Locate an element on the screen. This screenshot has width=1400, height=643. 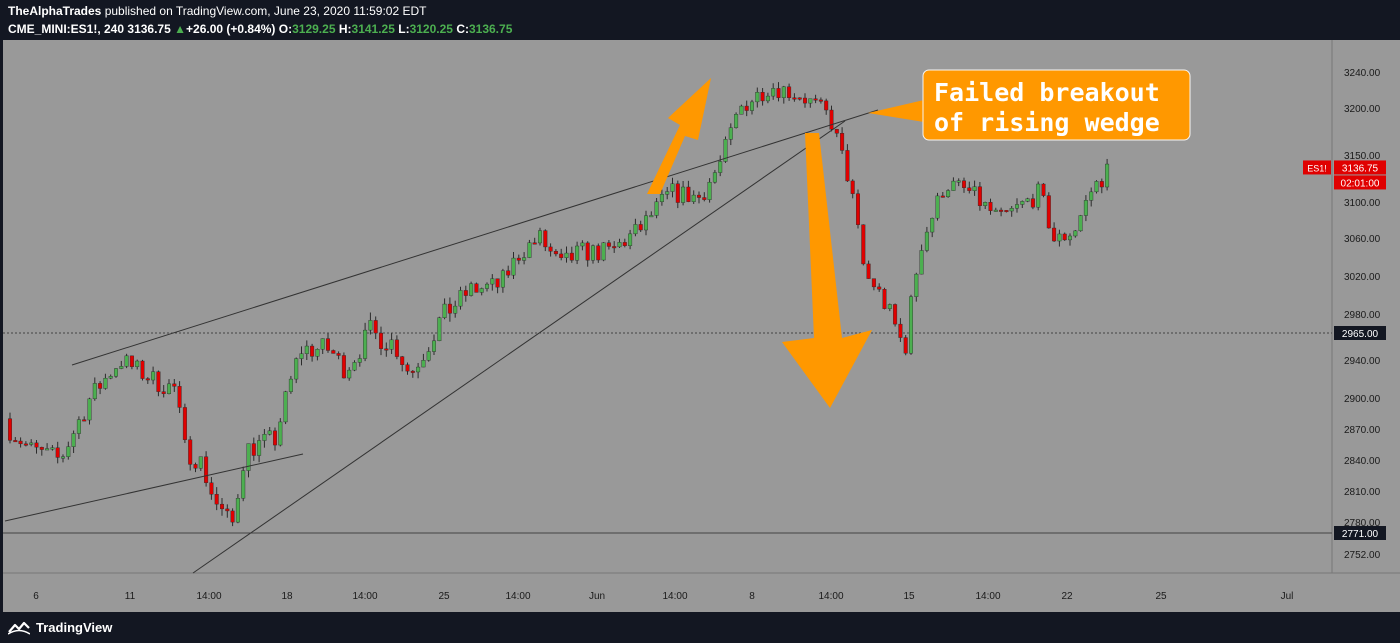
time-axis is located at coordinates (701, 592).